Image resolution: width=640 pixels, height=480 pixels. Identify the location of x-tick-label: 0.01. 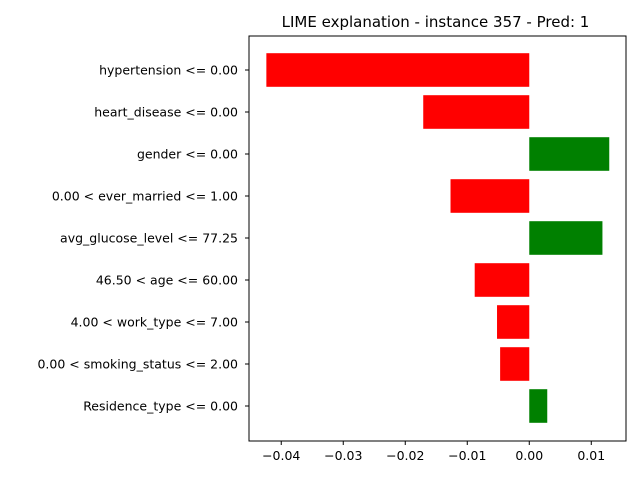
(591, 455).